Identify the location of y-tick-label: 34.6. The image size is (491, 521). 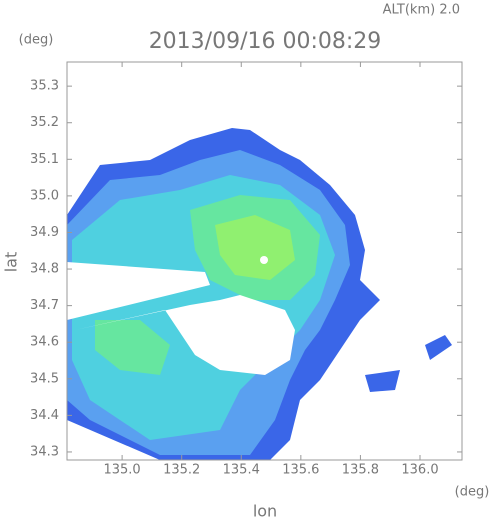
(44, 342).